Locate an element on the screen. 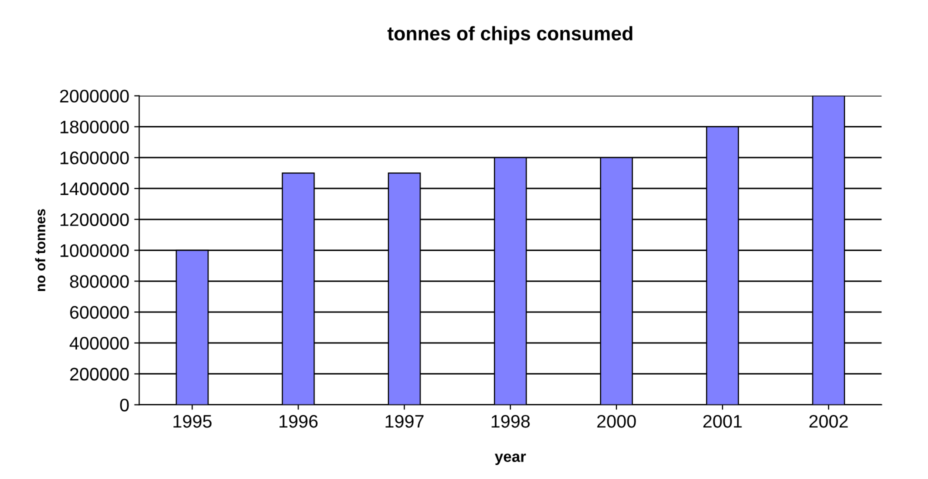 This screenshot has height=479, width=928. x-tick-label: 1995 is located at coordinates (193, 421).